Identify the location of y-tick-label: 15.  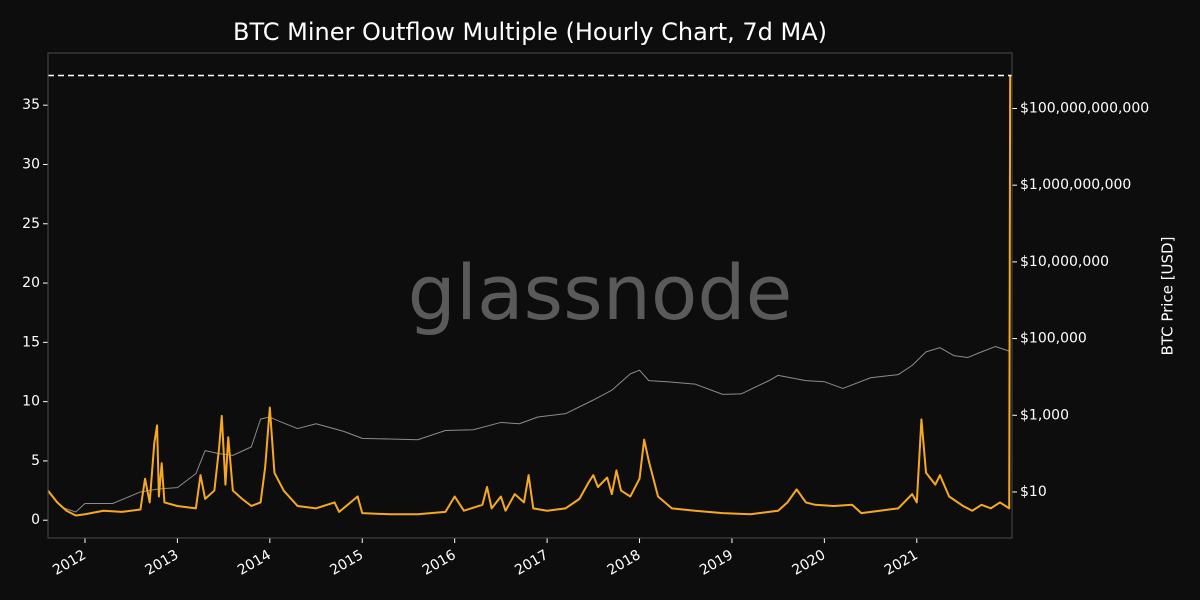
(31, 342).